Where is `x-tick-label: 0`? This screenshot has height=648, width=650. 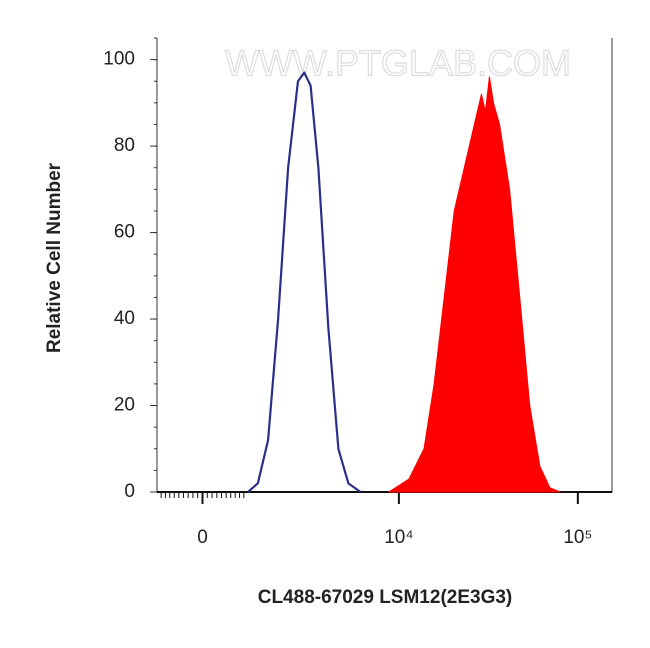 x-tick-label: 0 is located at coordinates (202, 537).